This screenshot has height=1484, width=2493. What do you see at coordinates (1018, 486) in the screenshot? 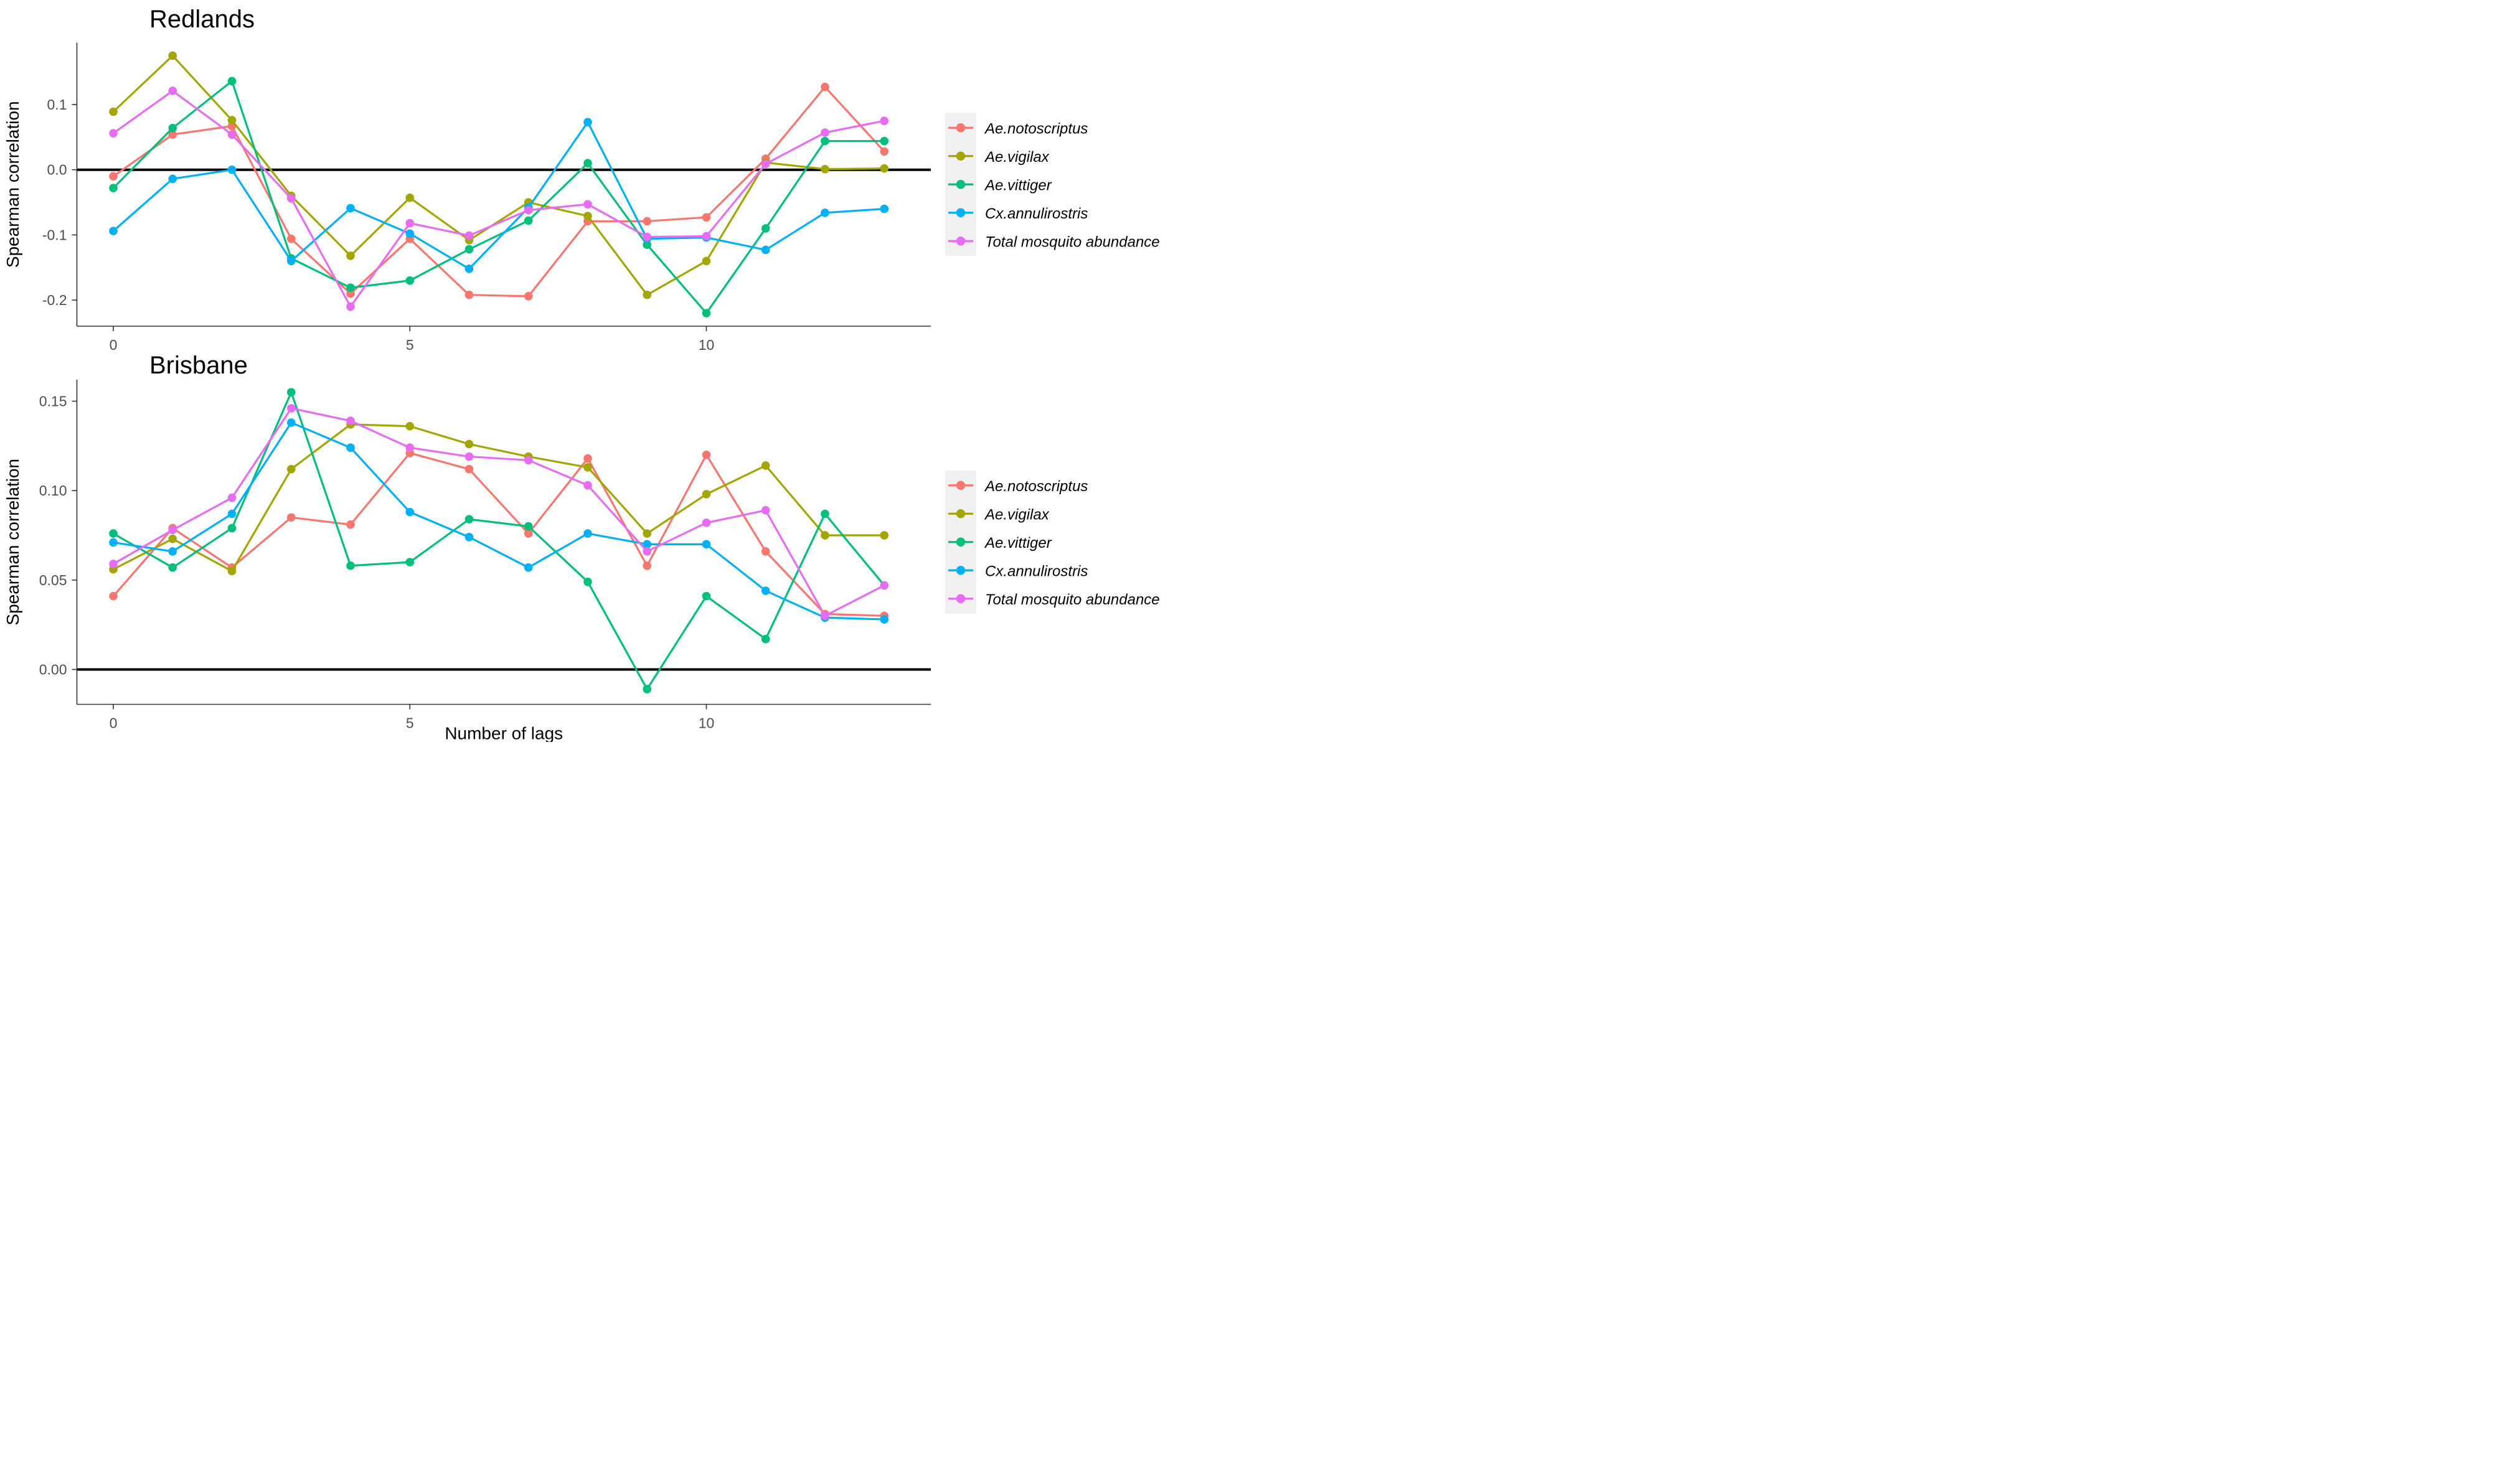
I see `legend-row: Ae.notoscriptus` at bounding box center [1018, 486].